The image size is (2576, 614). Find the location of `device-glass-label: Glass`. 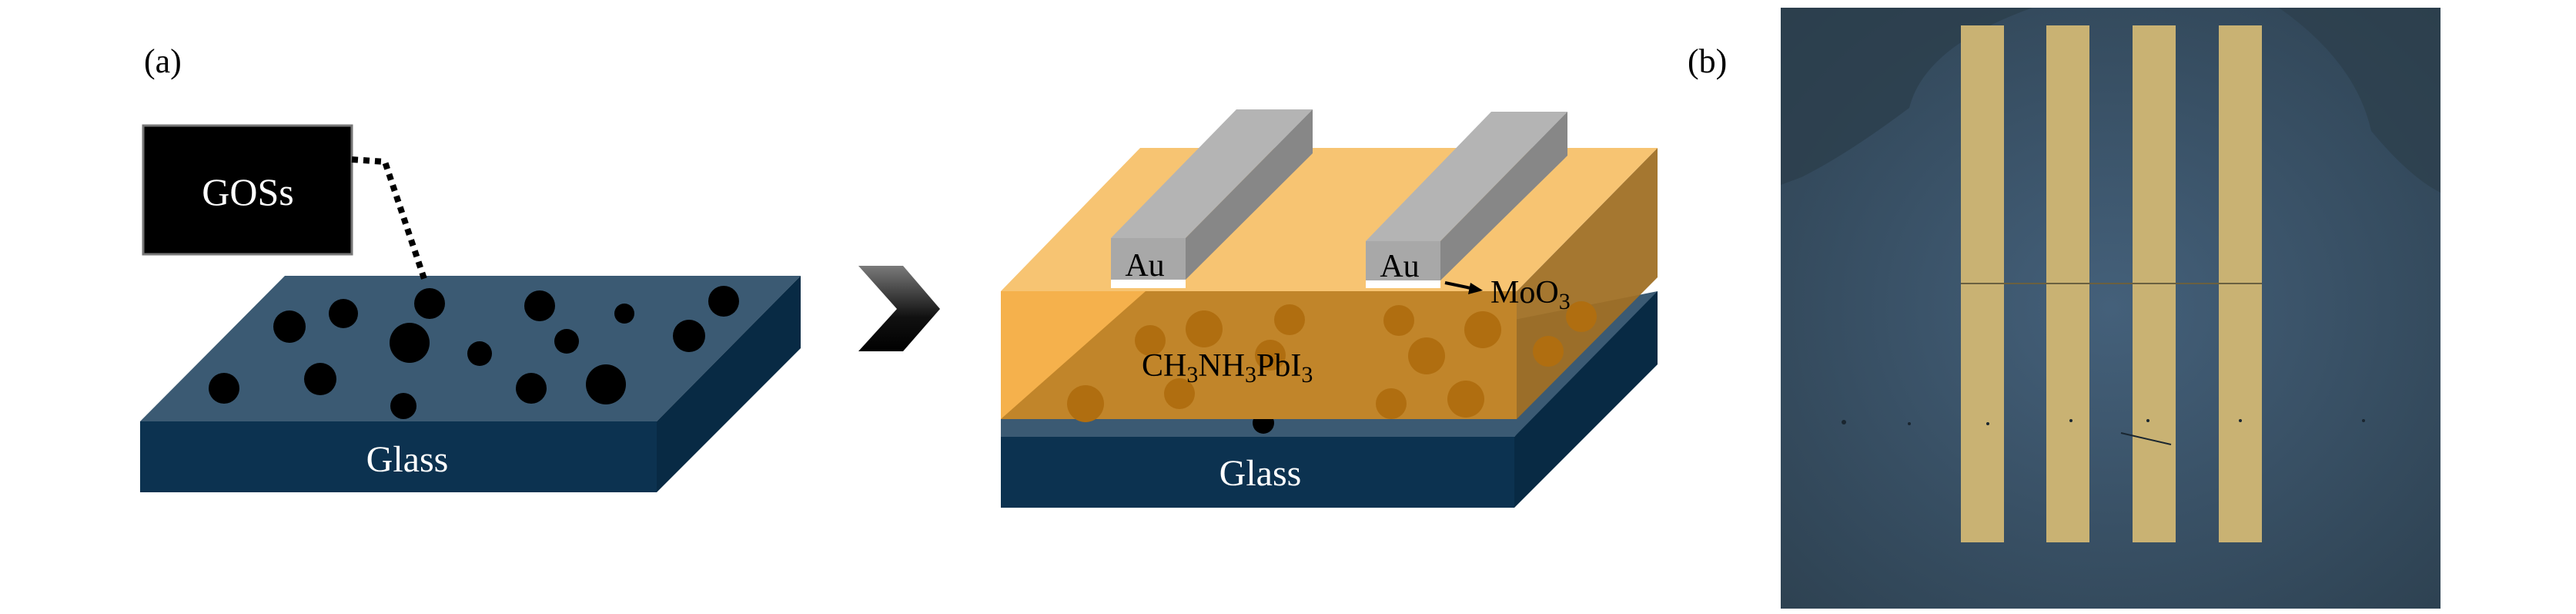

device-glass-label: Glass is located at coordinates (1261, 473).